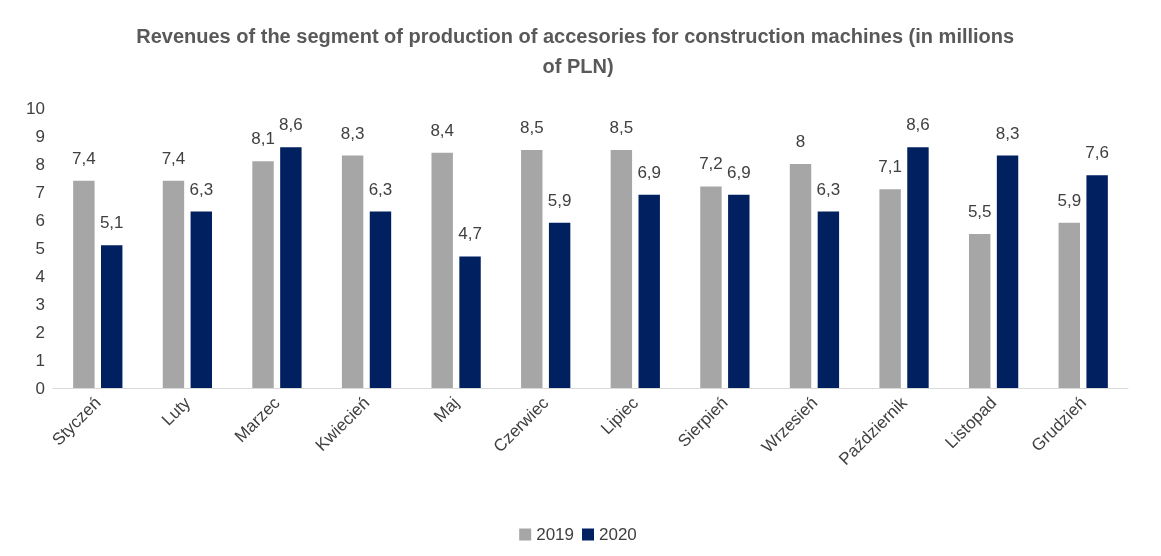 The height and width of the screenshot is (556, 1161). I want to click on data-label: 7,1, so click(890, 167).